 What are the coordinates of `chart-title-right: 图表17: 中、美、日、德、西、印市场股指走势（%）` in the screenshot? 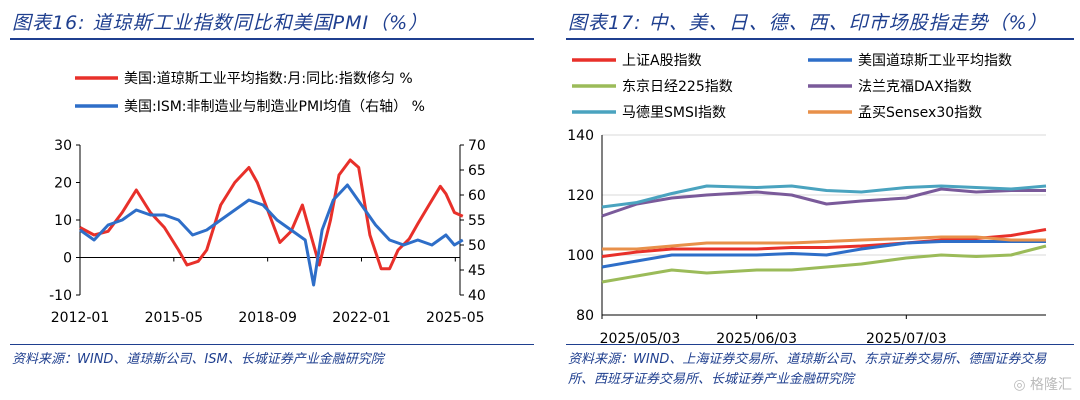 It's located at (808, 23).